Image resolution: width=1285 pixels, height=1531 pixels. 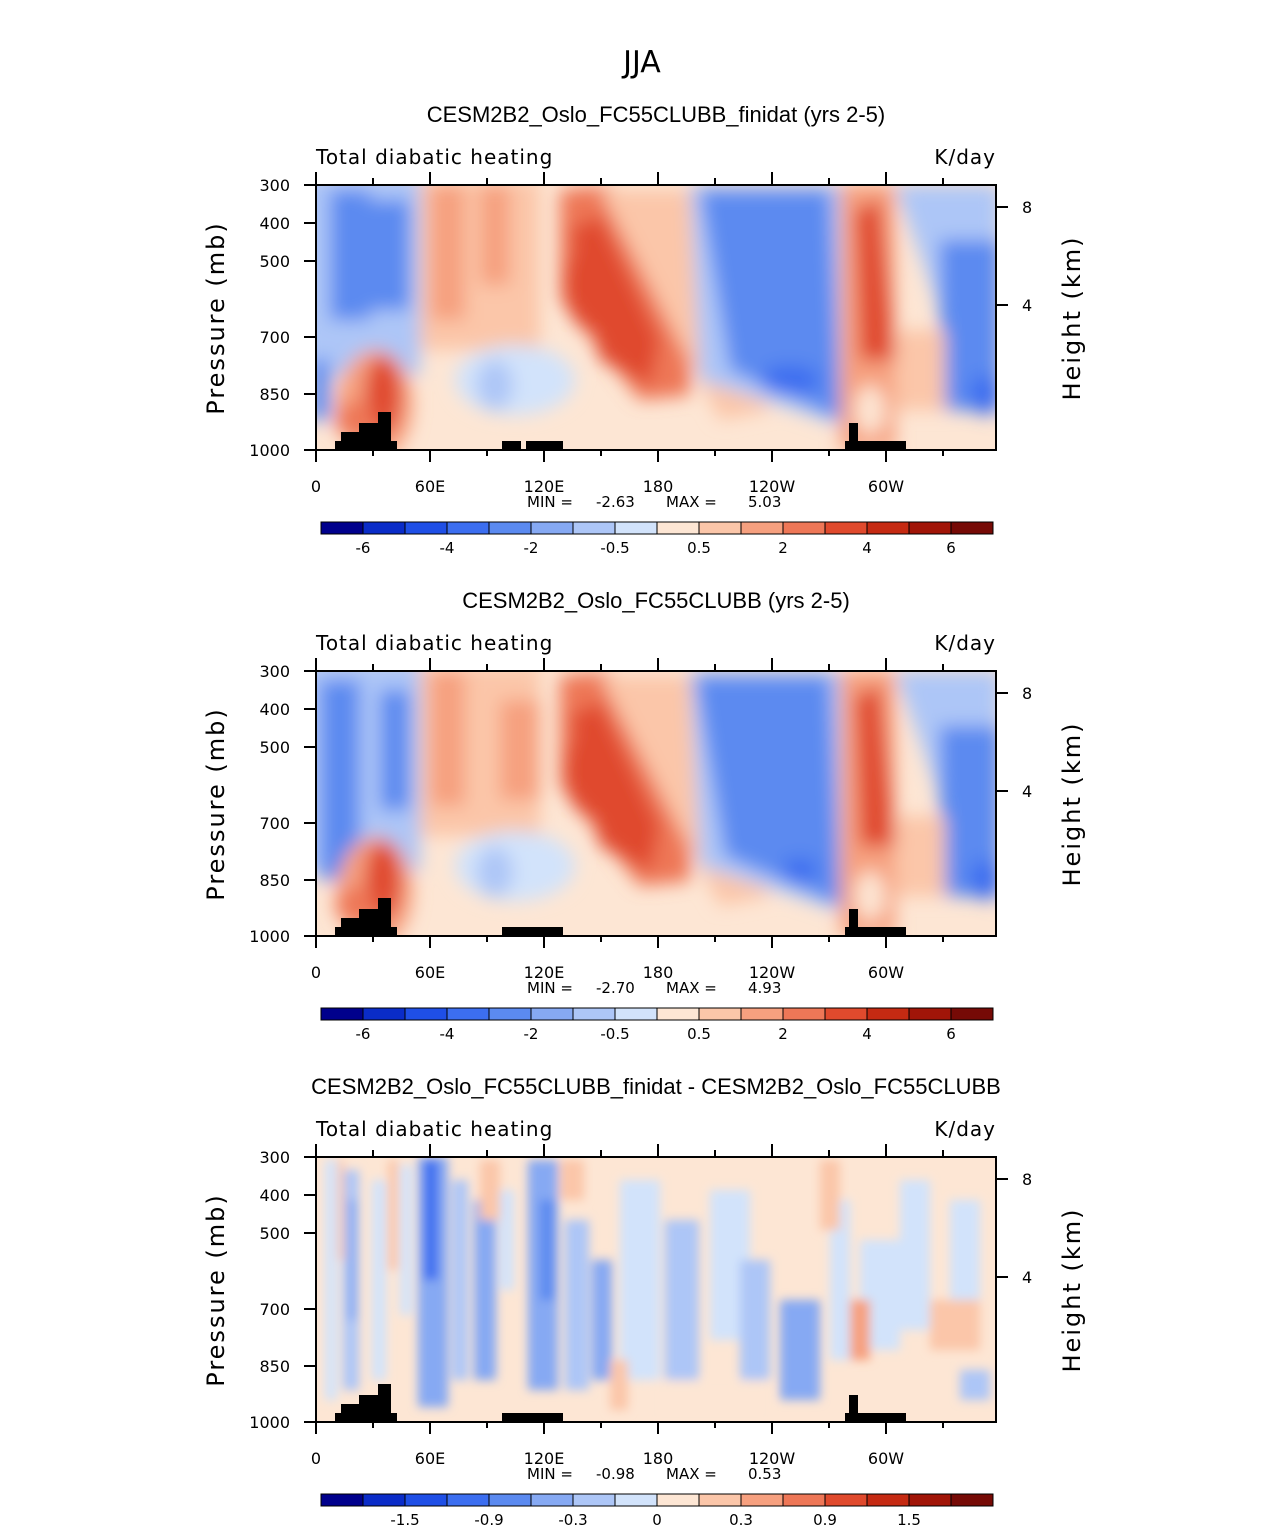 I want to click on panel-3-ytick-1000: 1000, so click(x=269, y=1422).